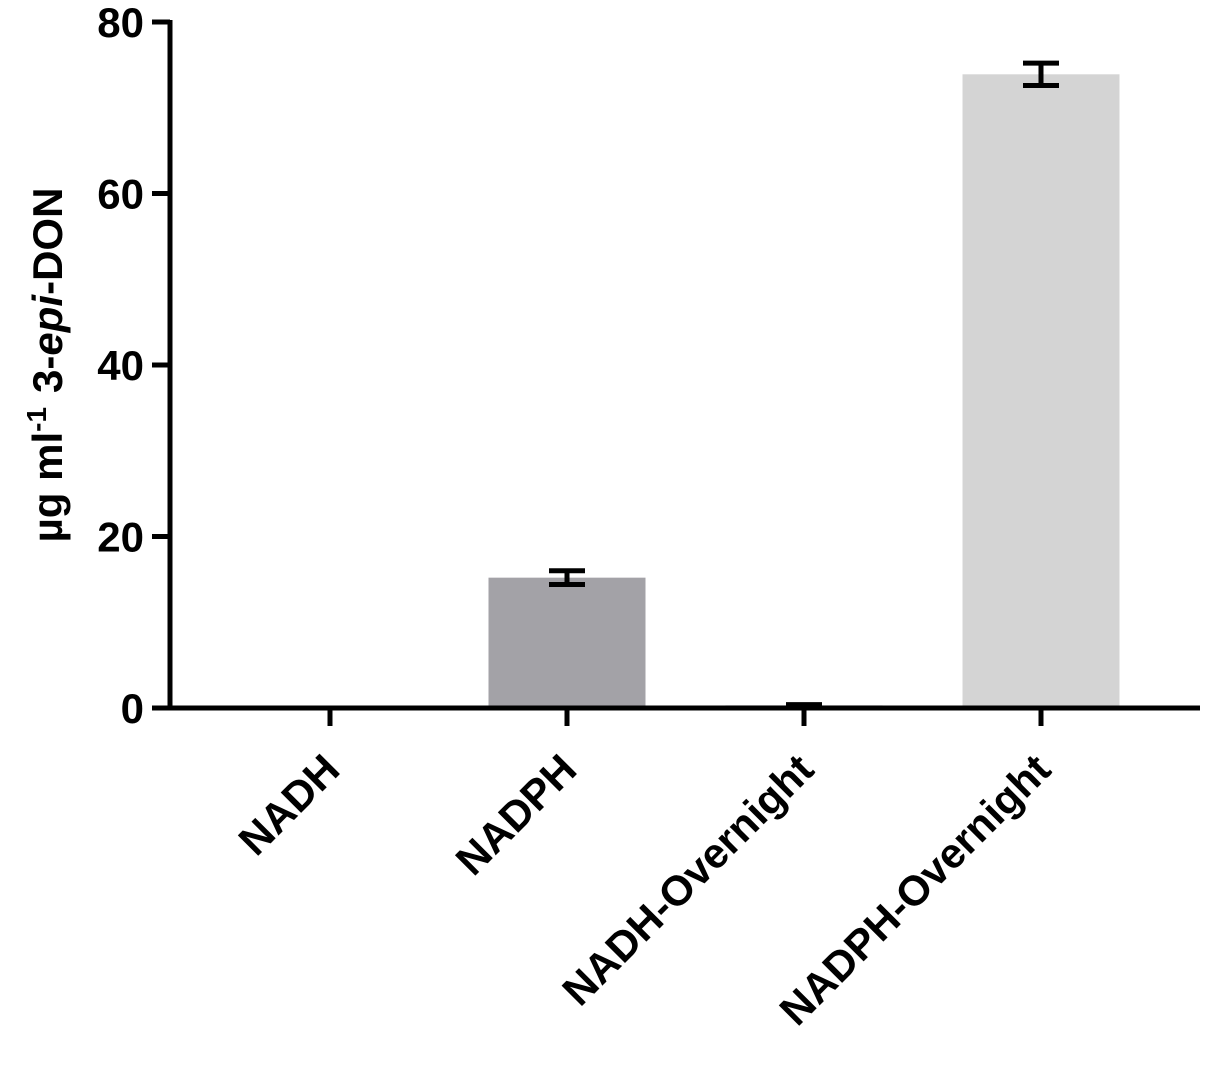 This screenshot has height=1090, width=1207. Describe the element at coordinates (914, 889) in the screenshot. I see `x-tick-label: NADPH-Overnight` at that location.